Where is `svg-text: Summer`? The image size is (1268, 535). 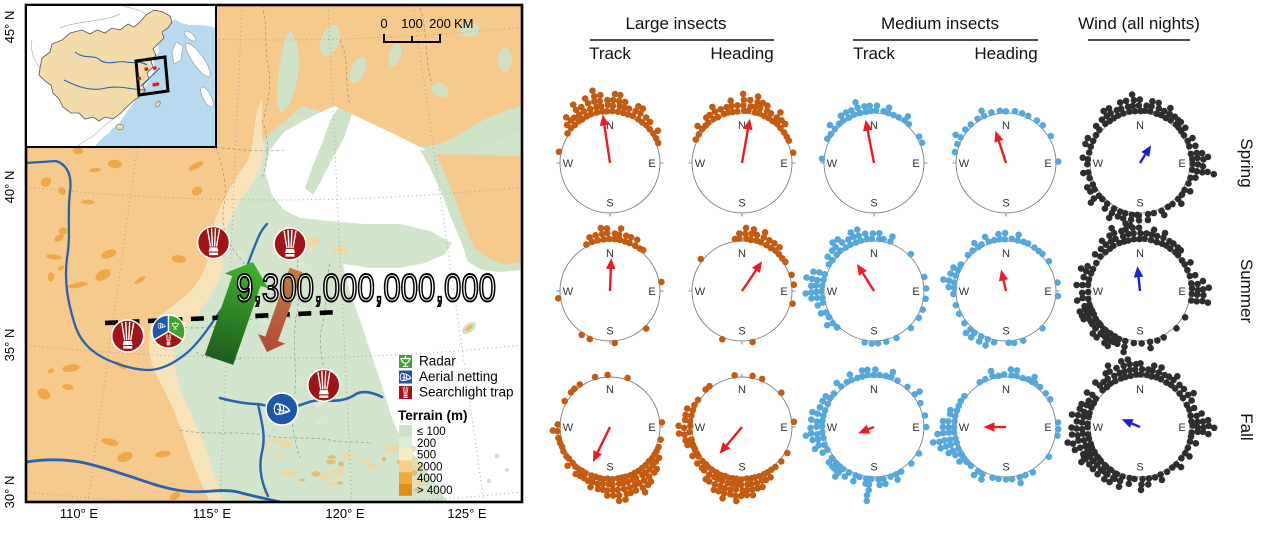 svg-text: Summer is located at coordinates (1246, 291).